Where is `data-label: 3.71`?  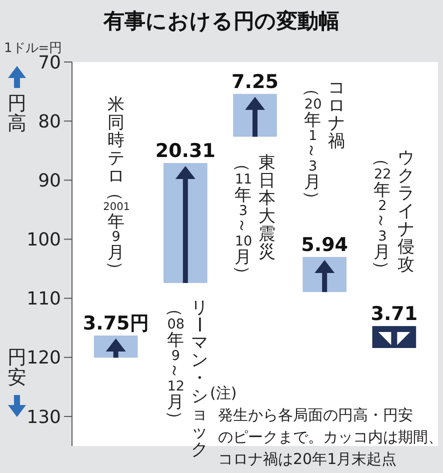
data-label: 3.71 is located at coordinates (394, 314).